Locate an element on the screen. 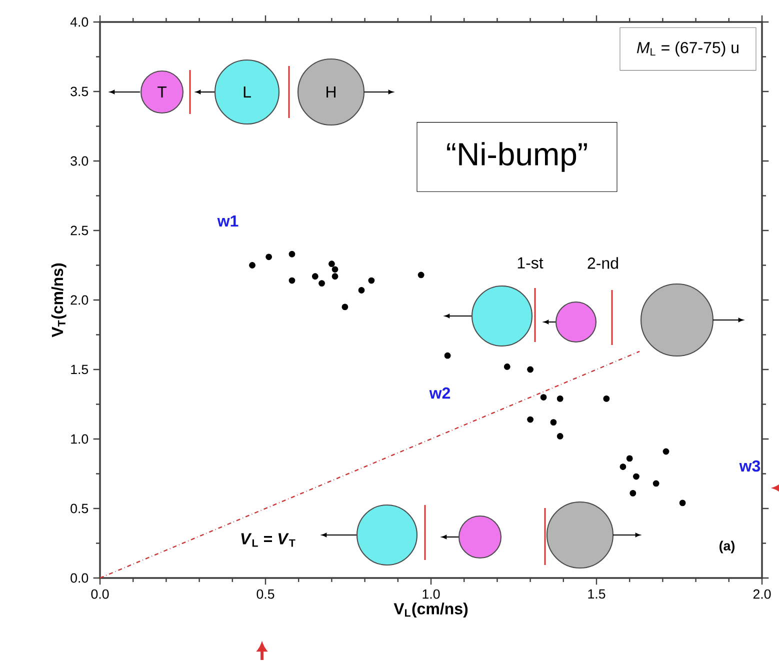  annotation: 1-st is located at coordinates (531, 263).